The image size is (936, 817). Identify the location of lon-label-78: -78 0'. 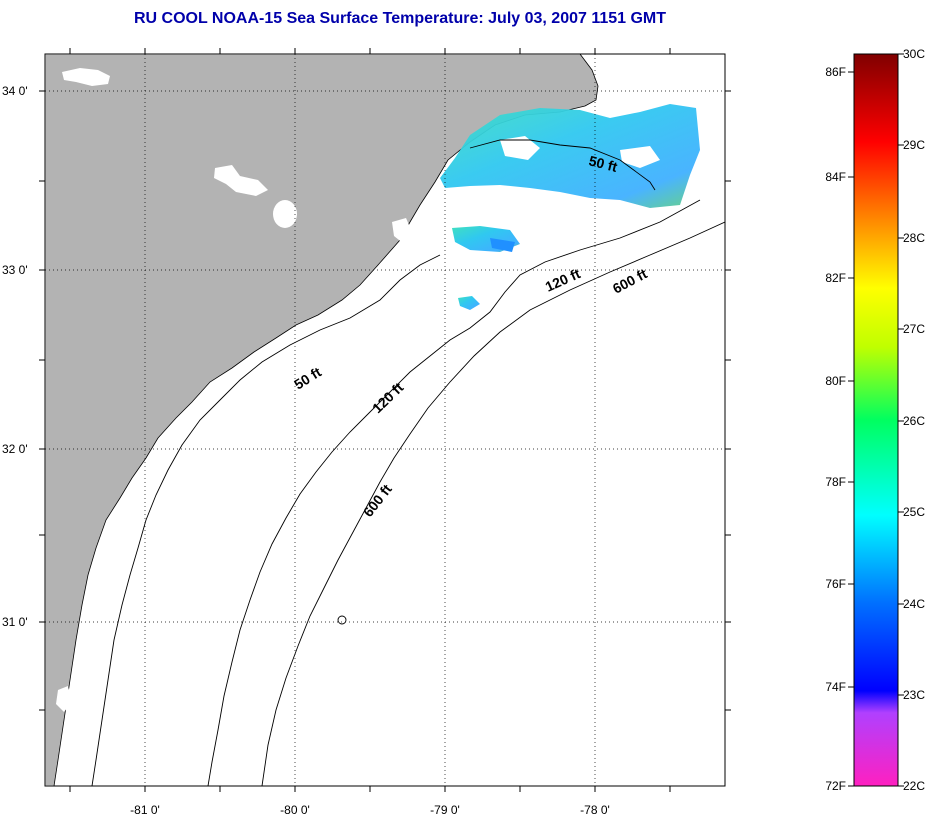
(595, 810).